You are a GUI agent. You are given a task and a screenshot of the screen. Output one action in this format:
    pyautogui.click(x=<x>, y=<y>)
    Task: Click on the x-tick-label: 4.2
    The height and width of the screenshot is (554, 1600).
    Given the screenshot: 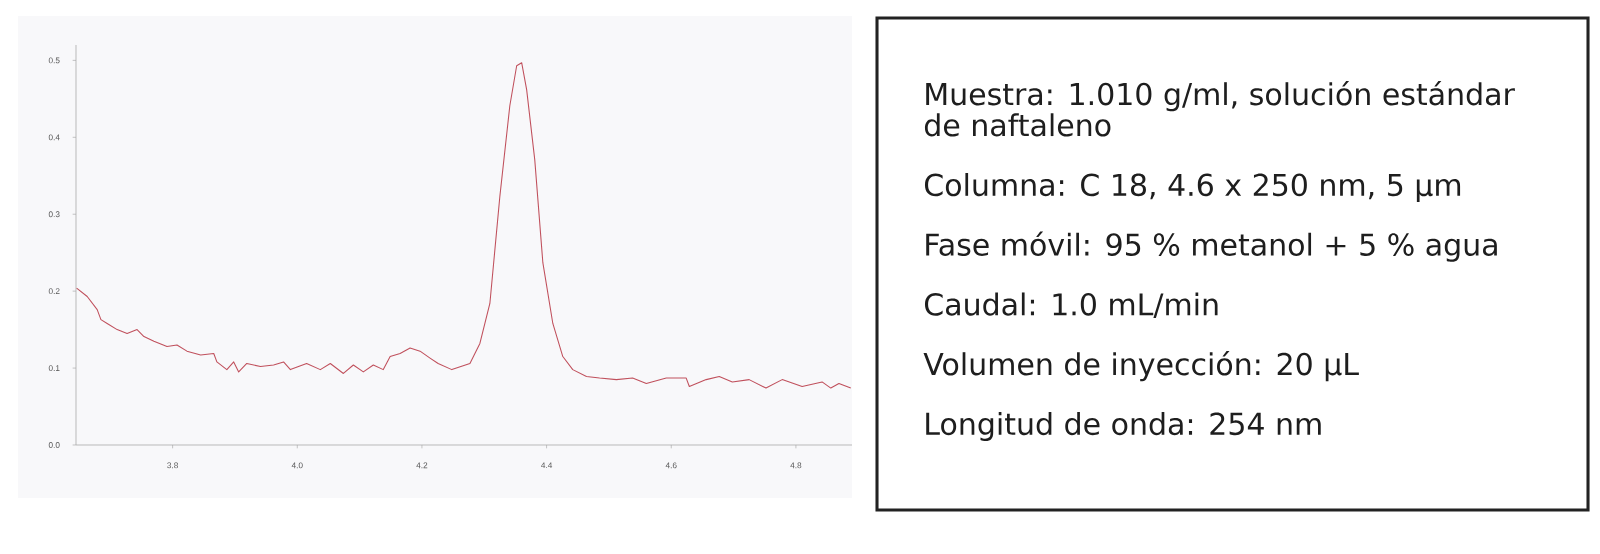 What is the action you would take?
    pyautogui.click(x=422, y=465)
    